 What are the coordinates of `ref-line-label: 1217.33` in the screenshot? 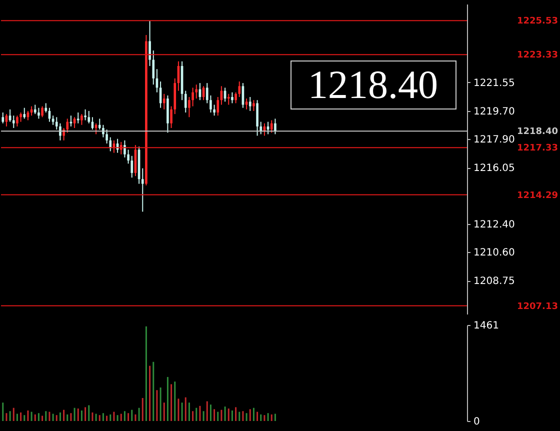 It's located at (537, 149).